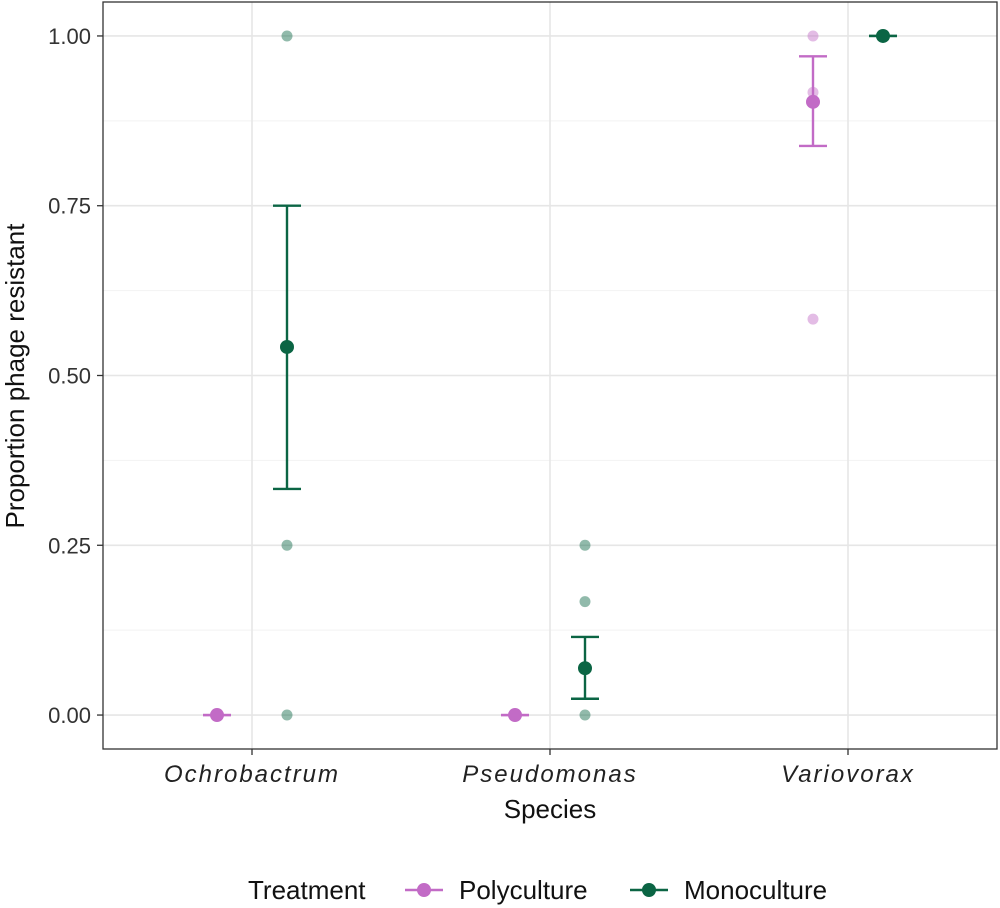 The height and width of the screenshot is (908, 1000). Describe the element at coordinates (883, 35) in the screenshot. I see `mean-point-monoculture-variovorax` at that location.